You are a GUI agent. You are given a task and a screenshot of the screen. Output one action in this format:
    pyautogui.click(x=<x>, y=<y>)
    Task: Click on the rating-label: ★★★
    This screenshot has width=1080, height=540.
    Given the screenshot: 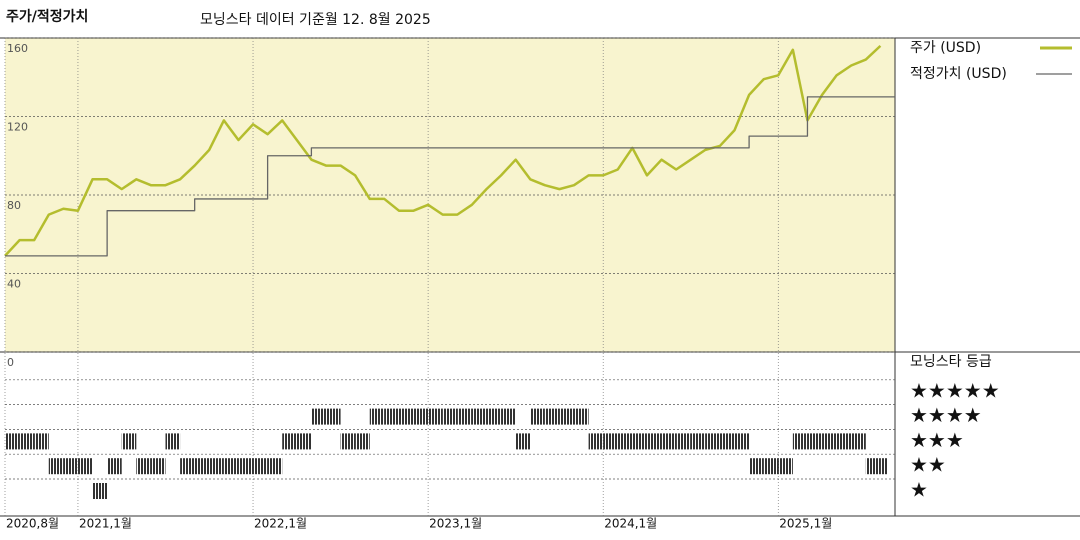 What is the action you would take?
    pyautogui.click(x=937, y=440)
    